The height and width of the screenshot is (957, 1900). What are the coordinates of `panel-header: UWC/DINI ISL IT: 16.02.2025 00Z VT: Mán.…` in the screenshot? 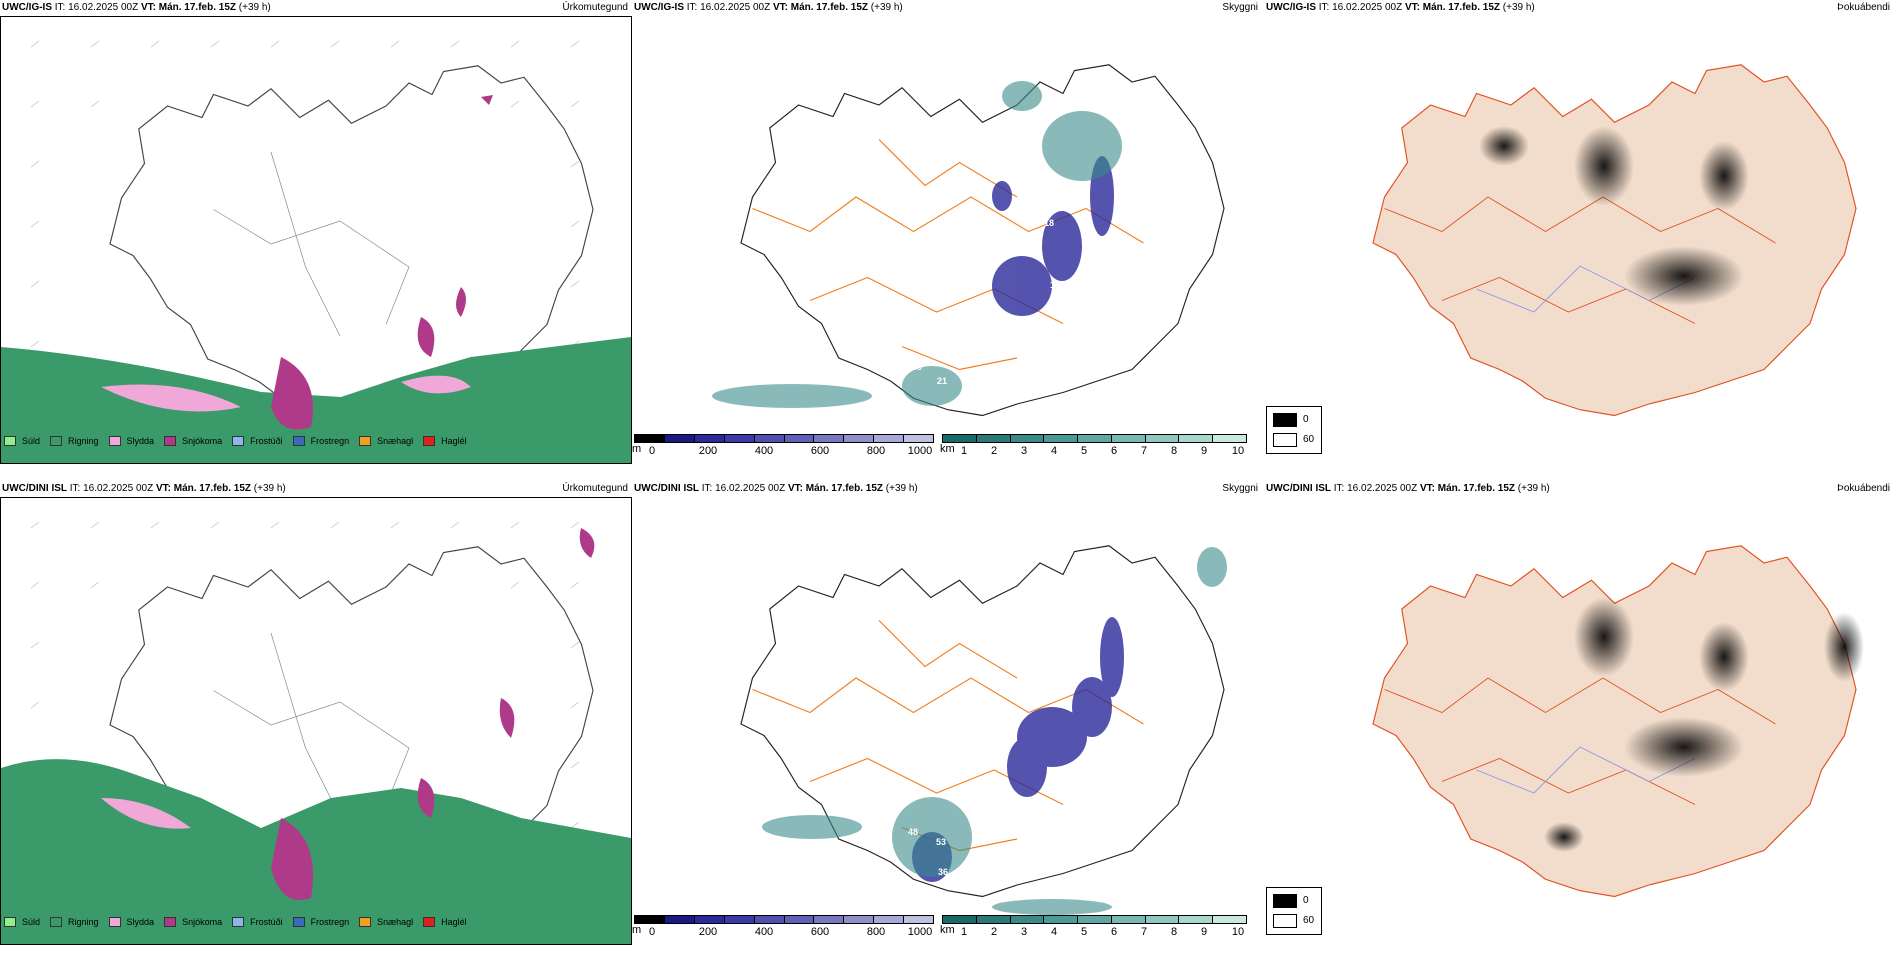 It's located at (776, 488).